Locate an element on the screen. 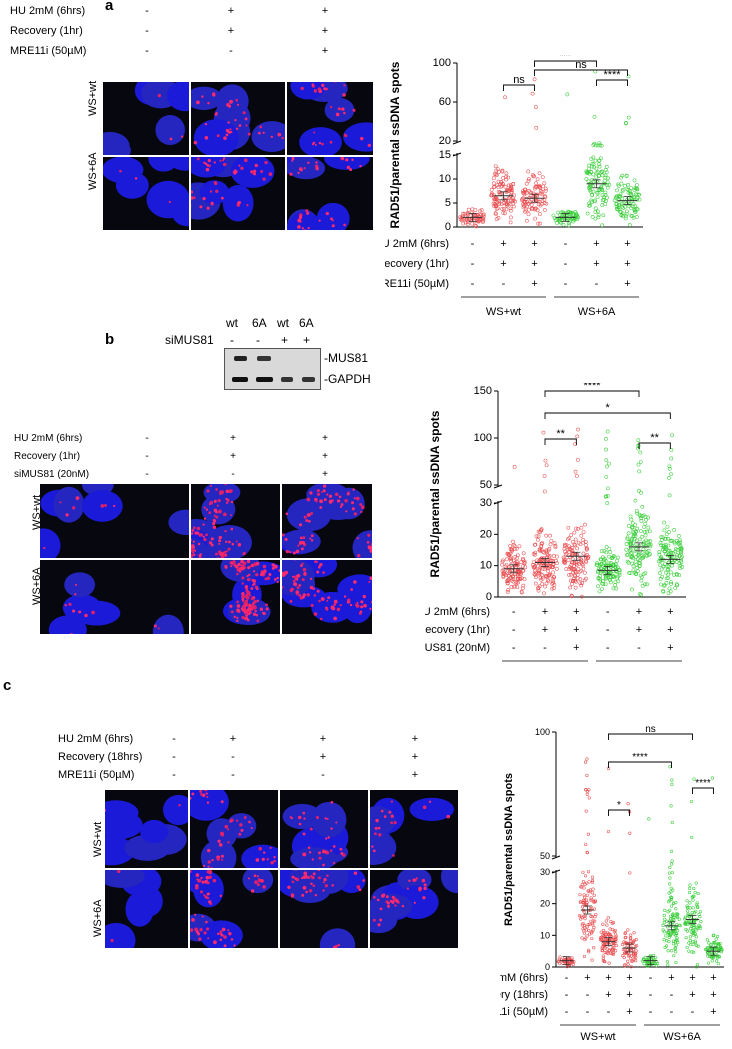 The height and width of the screenshot is (1049, 732). y-tick-label: 10 is located at coordinates (545, 935).